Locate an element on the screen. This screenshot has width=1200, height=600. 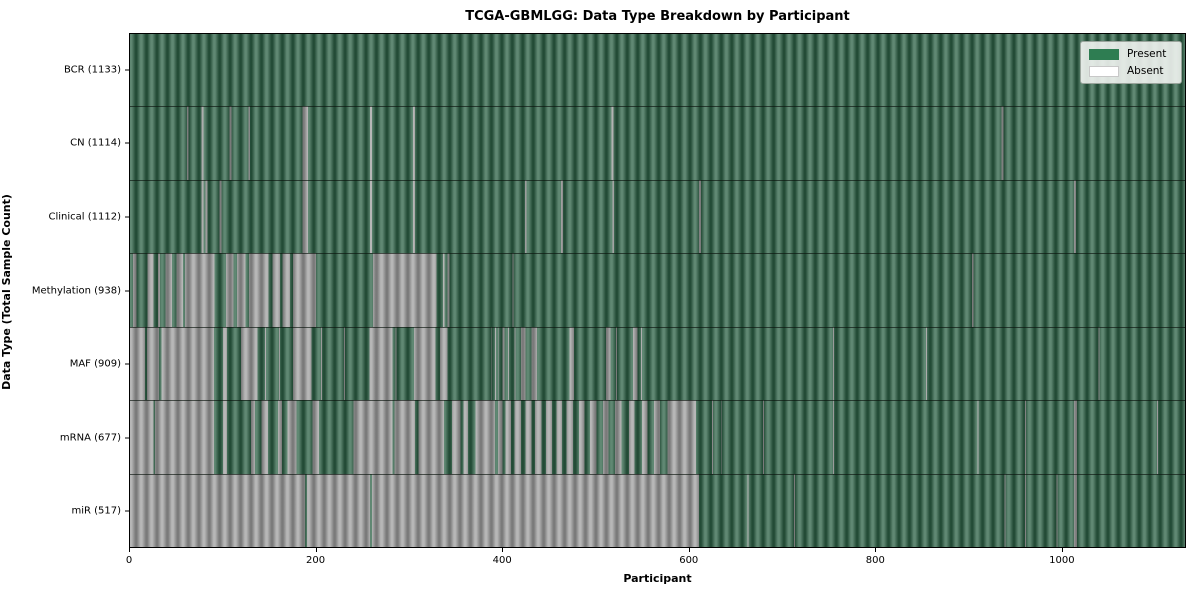
x-tick-label-400: 400 is located at coordinates (502, 560).